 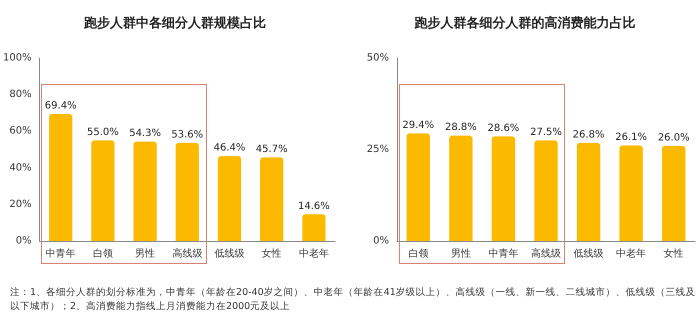 I want to click on y-tick-label: 80%, so click(x=20, y=94).